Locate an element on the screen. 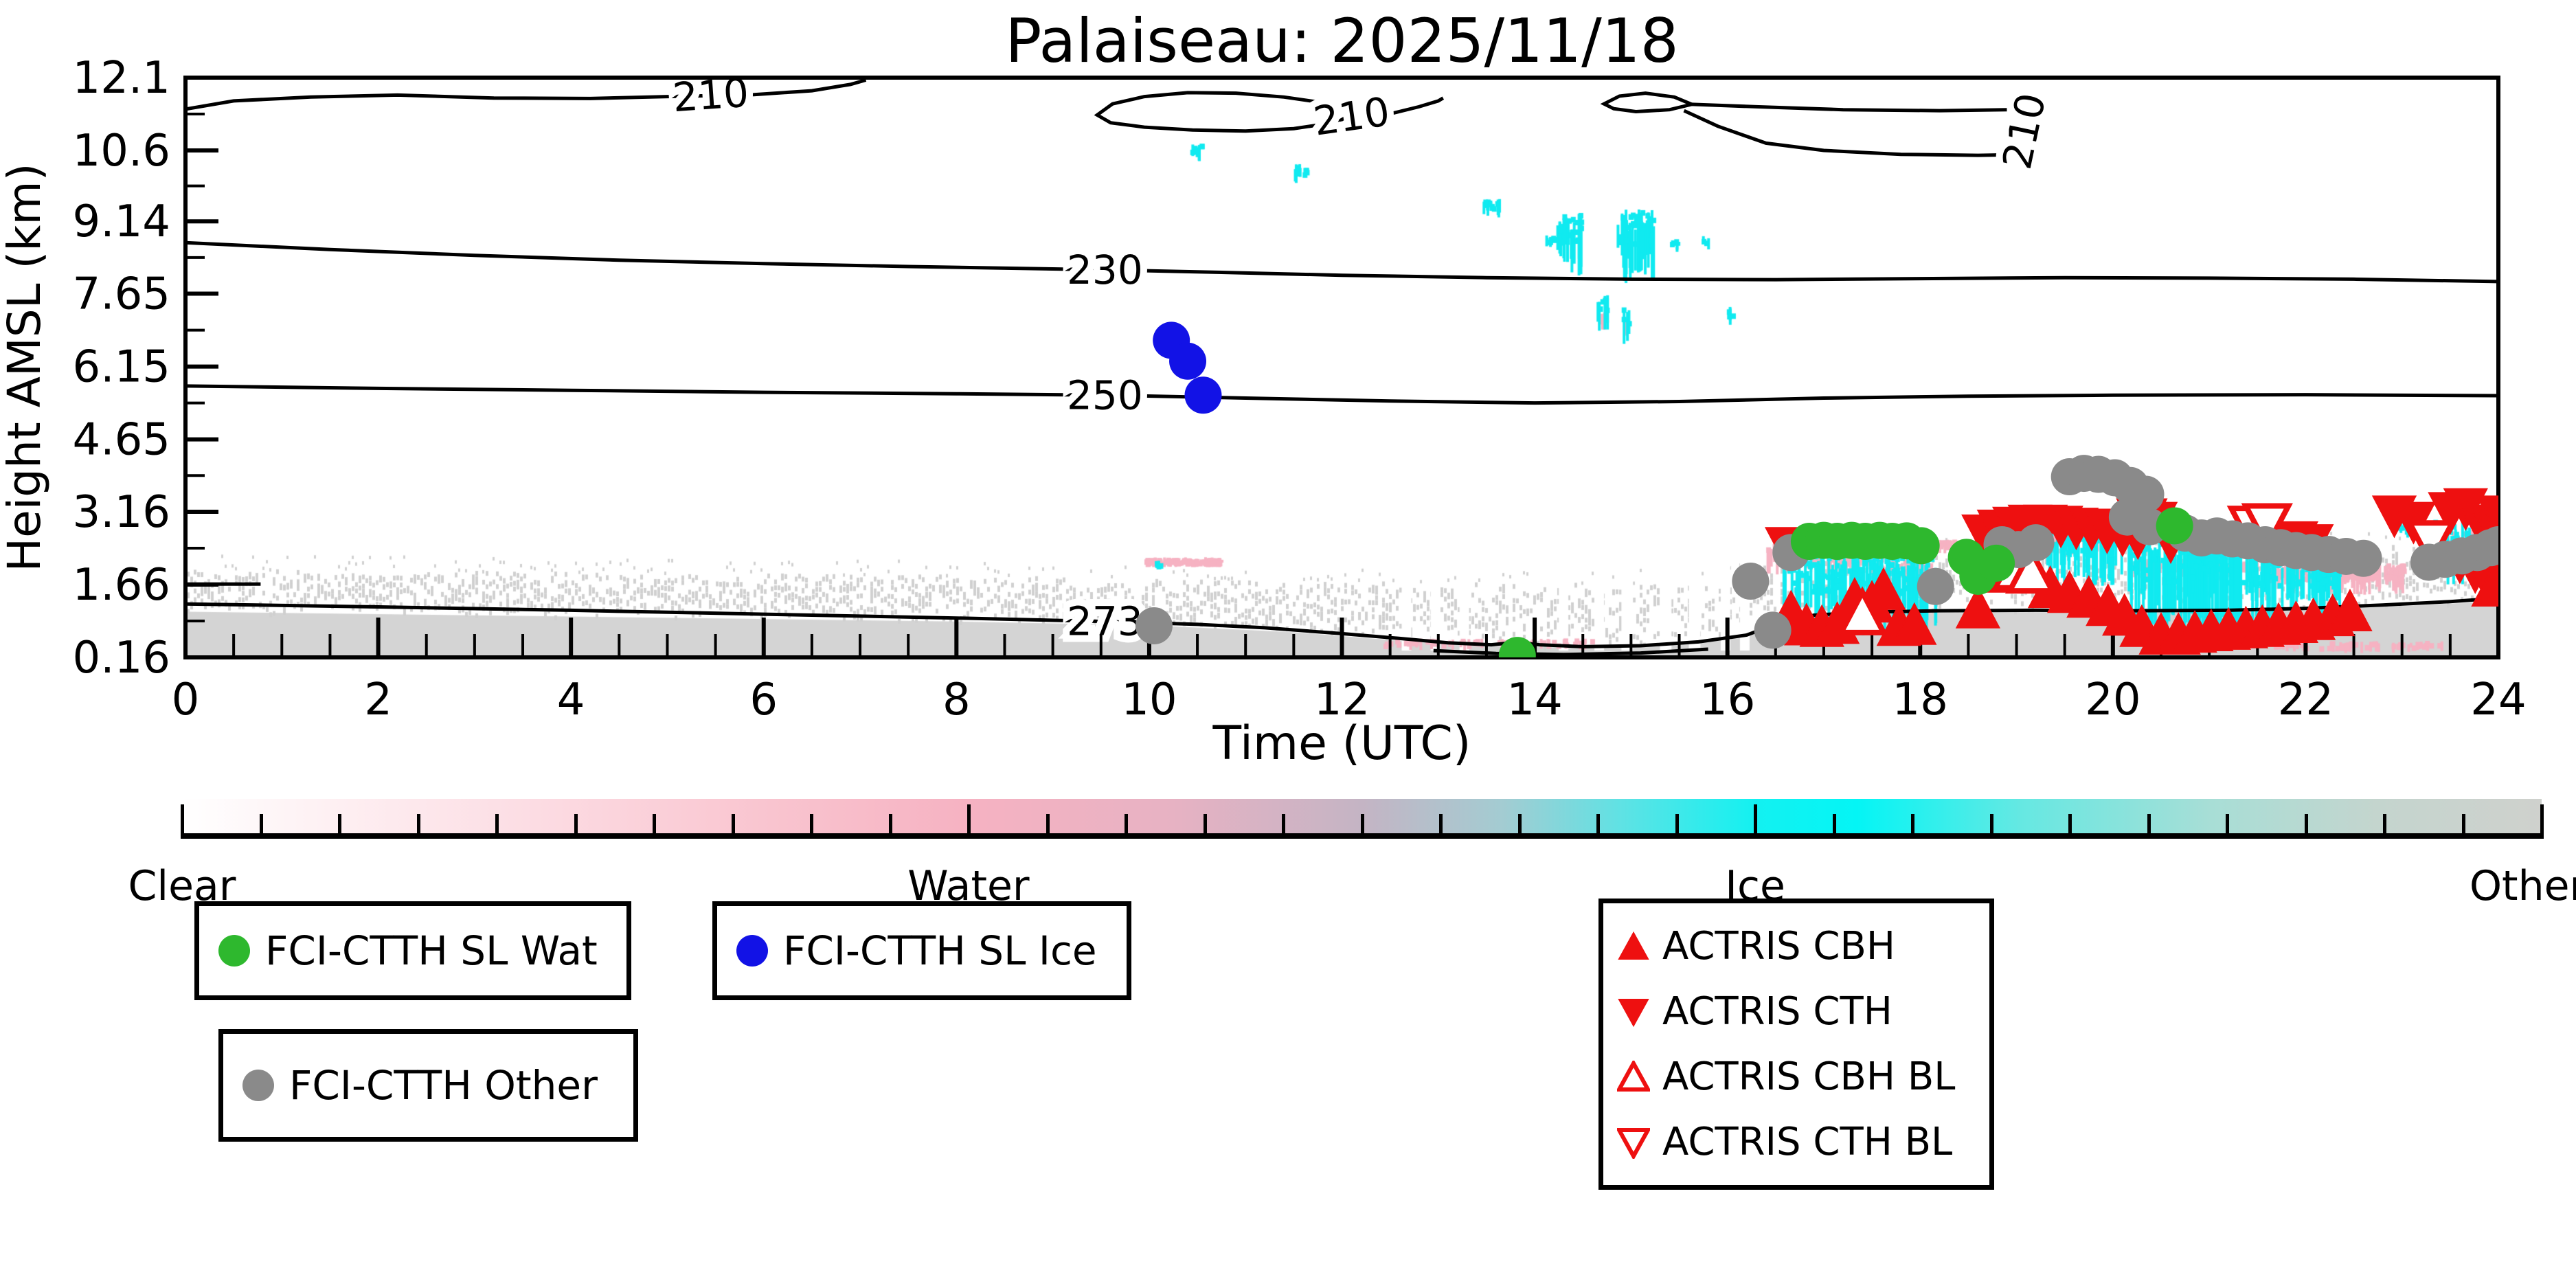  ice-marker-icon is located at coordinates (752, 951).